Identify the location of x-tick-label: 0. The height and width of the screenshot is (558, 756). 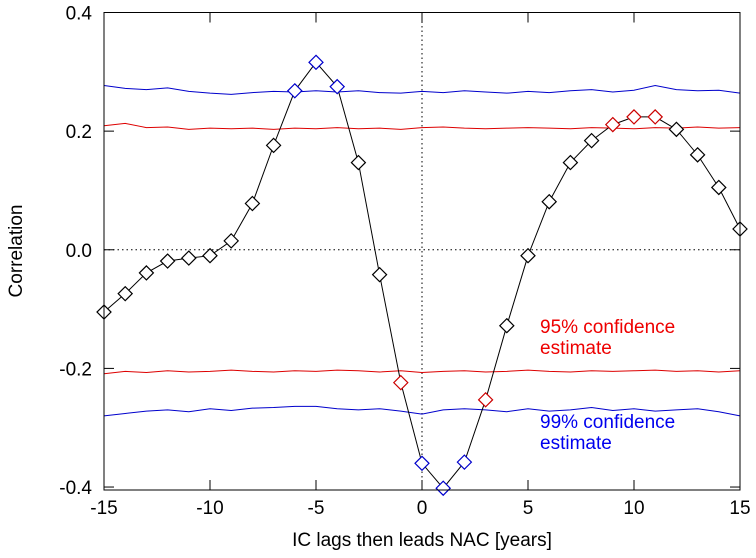
(422, 508).